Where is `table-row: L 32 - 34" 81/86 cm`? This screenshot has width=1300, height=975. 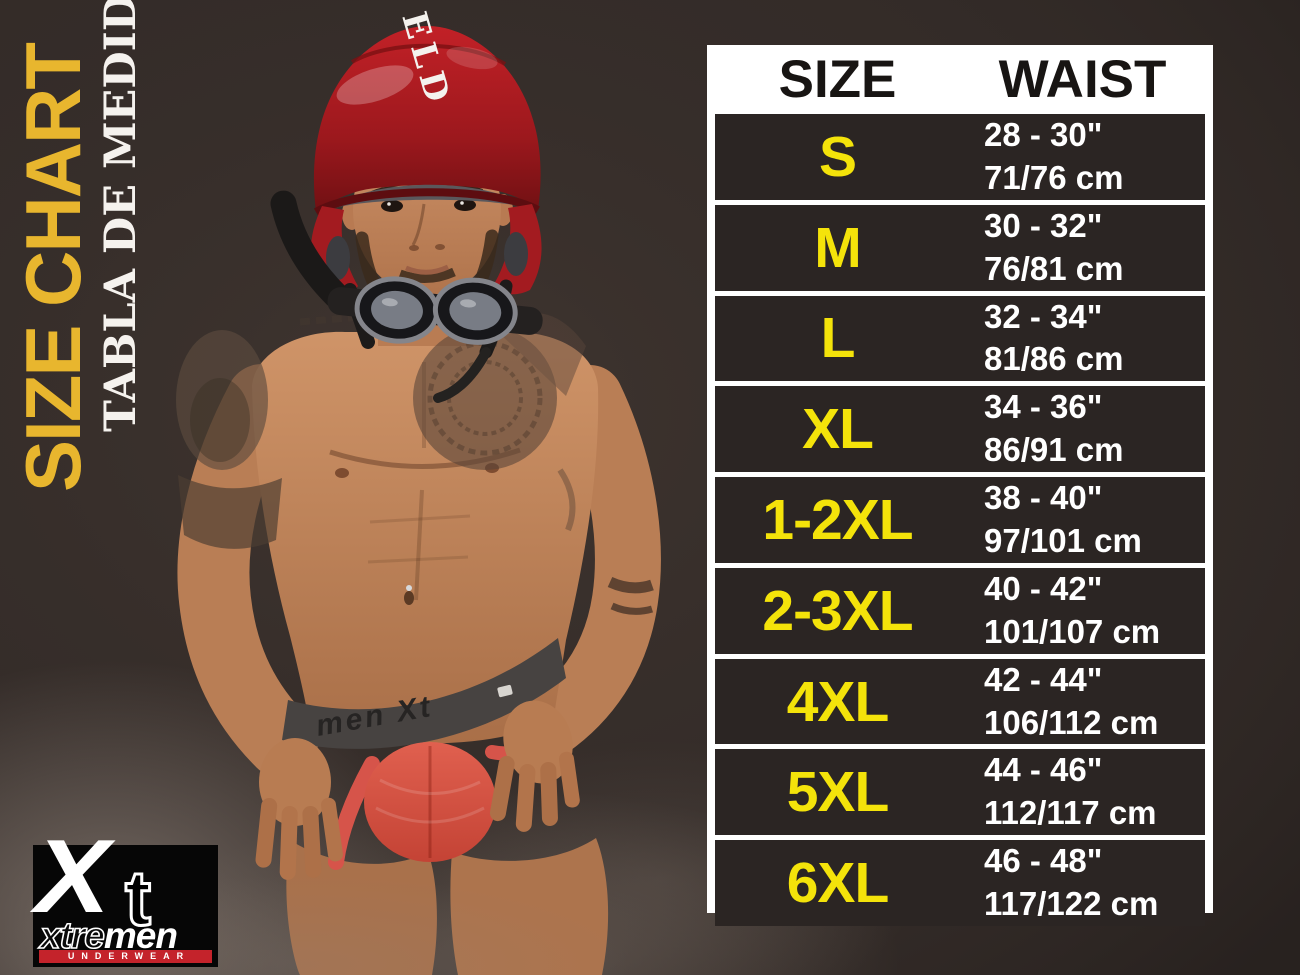
table-row: L 32 - 34" 81/86 cm is located at coordinates (960, 338).